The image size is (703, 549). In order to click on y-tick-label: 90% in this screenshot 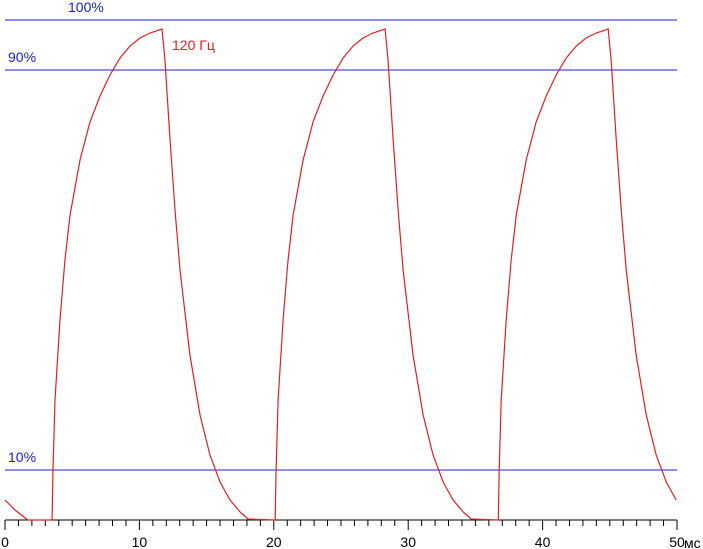, I will do `click(22, 57)`.